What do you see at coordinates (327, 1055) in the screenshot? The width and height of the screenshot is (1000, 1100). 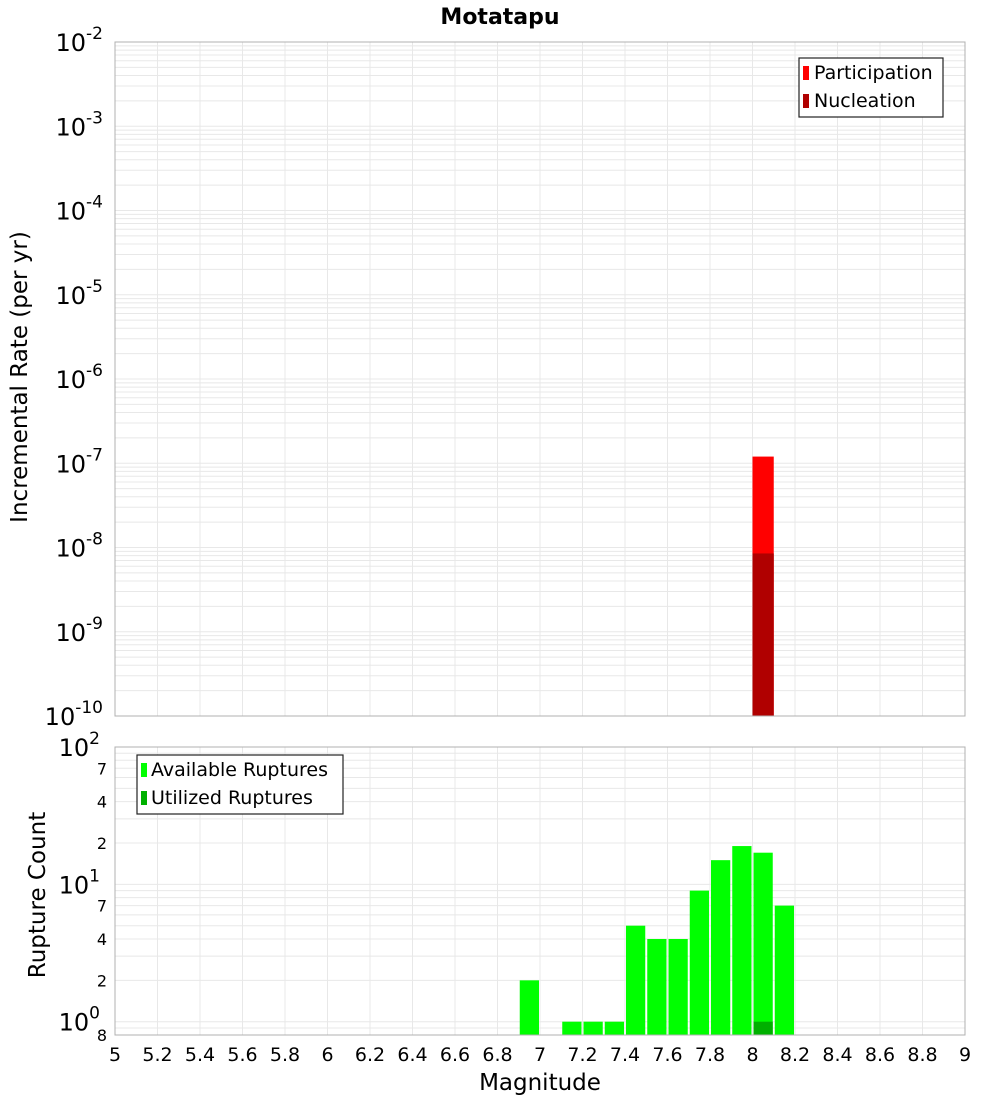 I see `x-tick-label: 6` at bounding box center [327, 1055].